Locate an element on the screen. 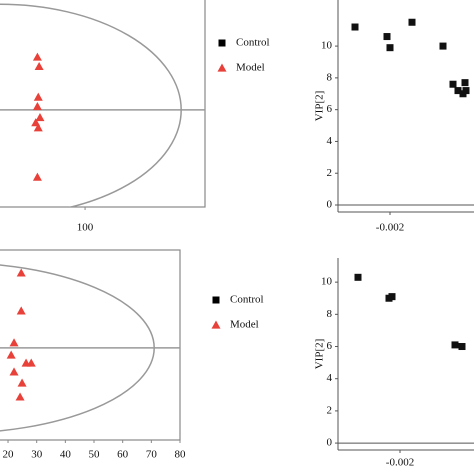 The width and height of the screenshot is (474, 474). x-tick-label: 70 is located at coordinates (152, 455).